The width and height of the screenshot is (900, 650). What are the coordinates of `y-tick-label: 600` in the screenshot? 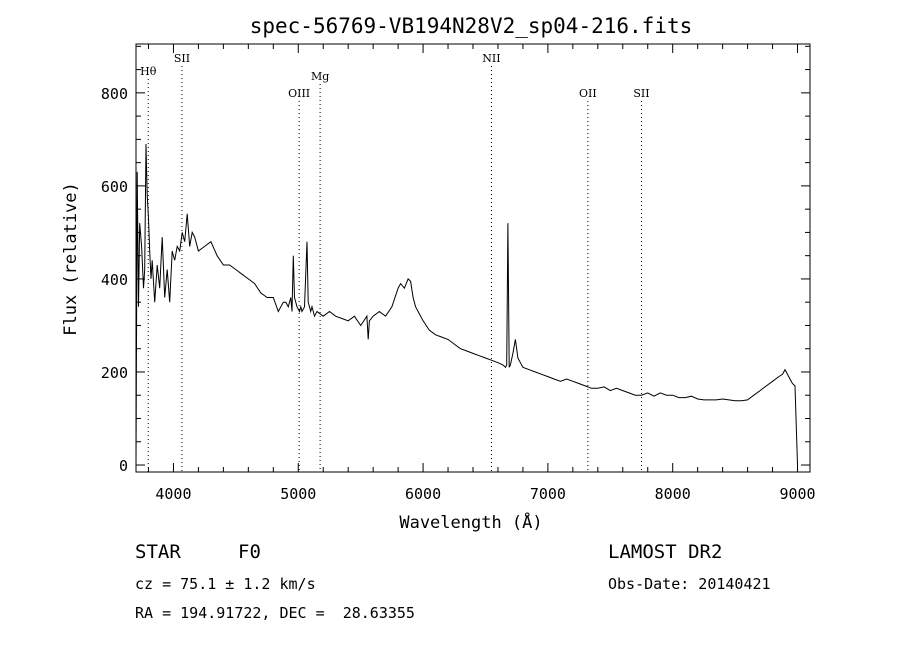 It's located at (114, 187).